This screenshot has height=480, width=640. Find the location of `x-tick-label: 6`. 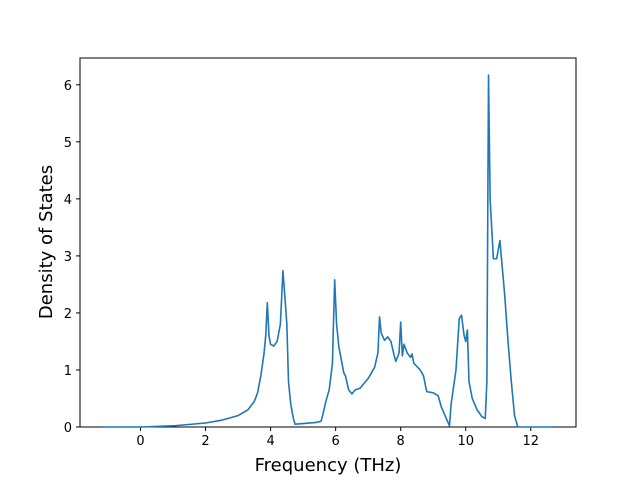

x-tick-label: 6 is located at coordinates (336, 441).